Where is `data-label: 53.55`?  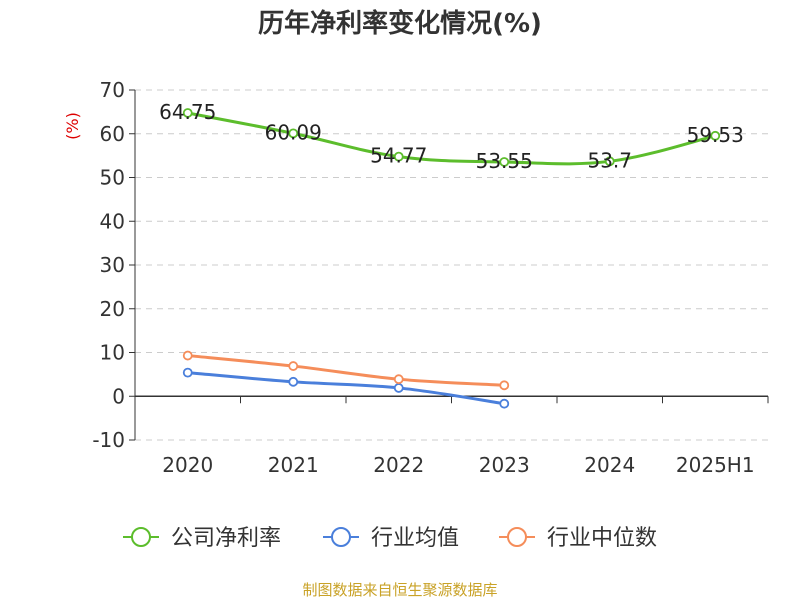 data-label: 53.55 is located at coordinates (504, 161).